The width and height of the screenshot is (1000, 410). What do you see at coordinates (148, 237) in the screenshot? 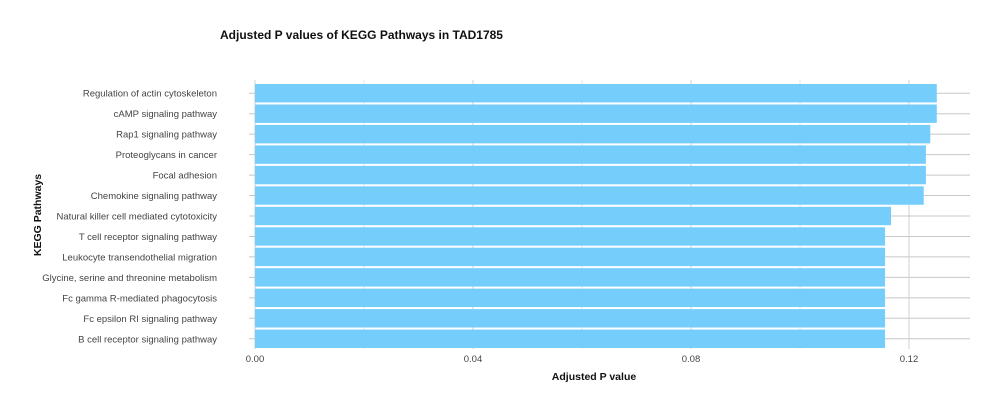
I see `y-tick-label: T cell receptor signaling pathway` at bounding box center [148, 237].